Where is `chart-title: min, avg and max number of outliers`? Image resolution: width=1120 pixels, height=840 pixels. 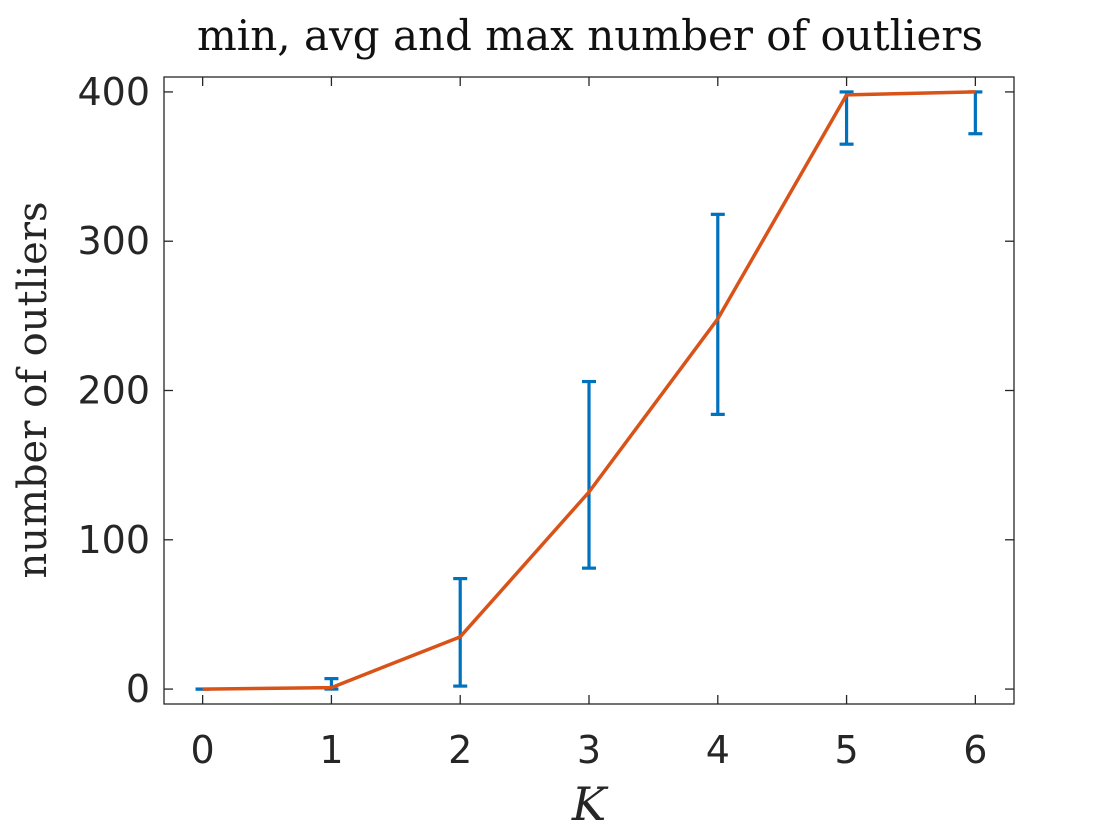
chart-title: min, avg and max number of outliers is located at coordinates (590, 35).